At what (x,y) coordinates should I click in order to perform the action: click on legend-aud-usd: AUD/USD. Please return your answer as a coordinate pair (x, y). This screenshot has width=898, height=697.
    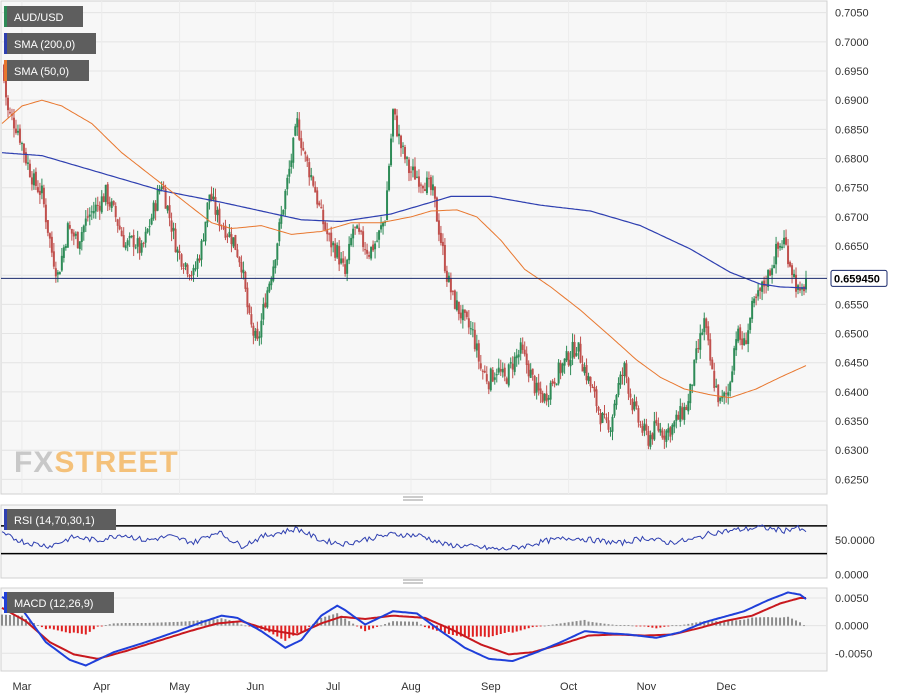
    Looking at the image, I should click on (43, 16).